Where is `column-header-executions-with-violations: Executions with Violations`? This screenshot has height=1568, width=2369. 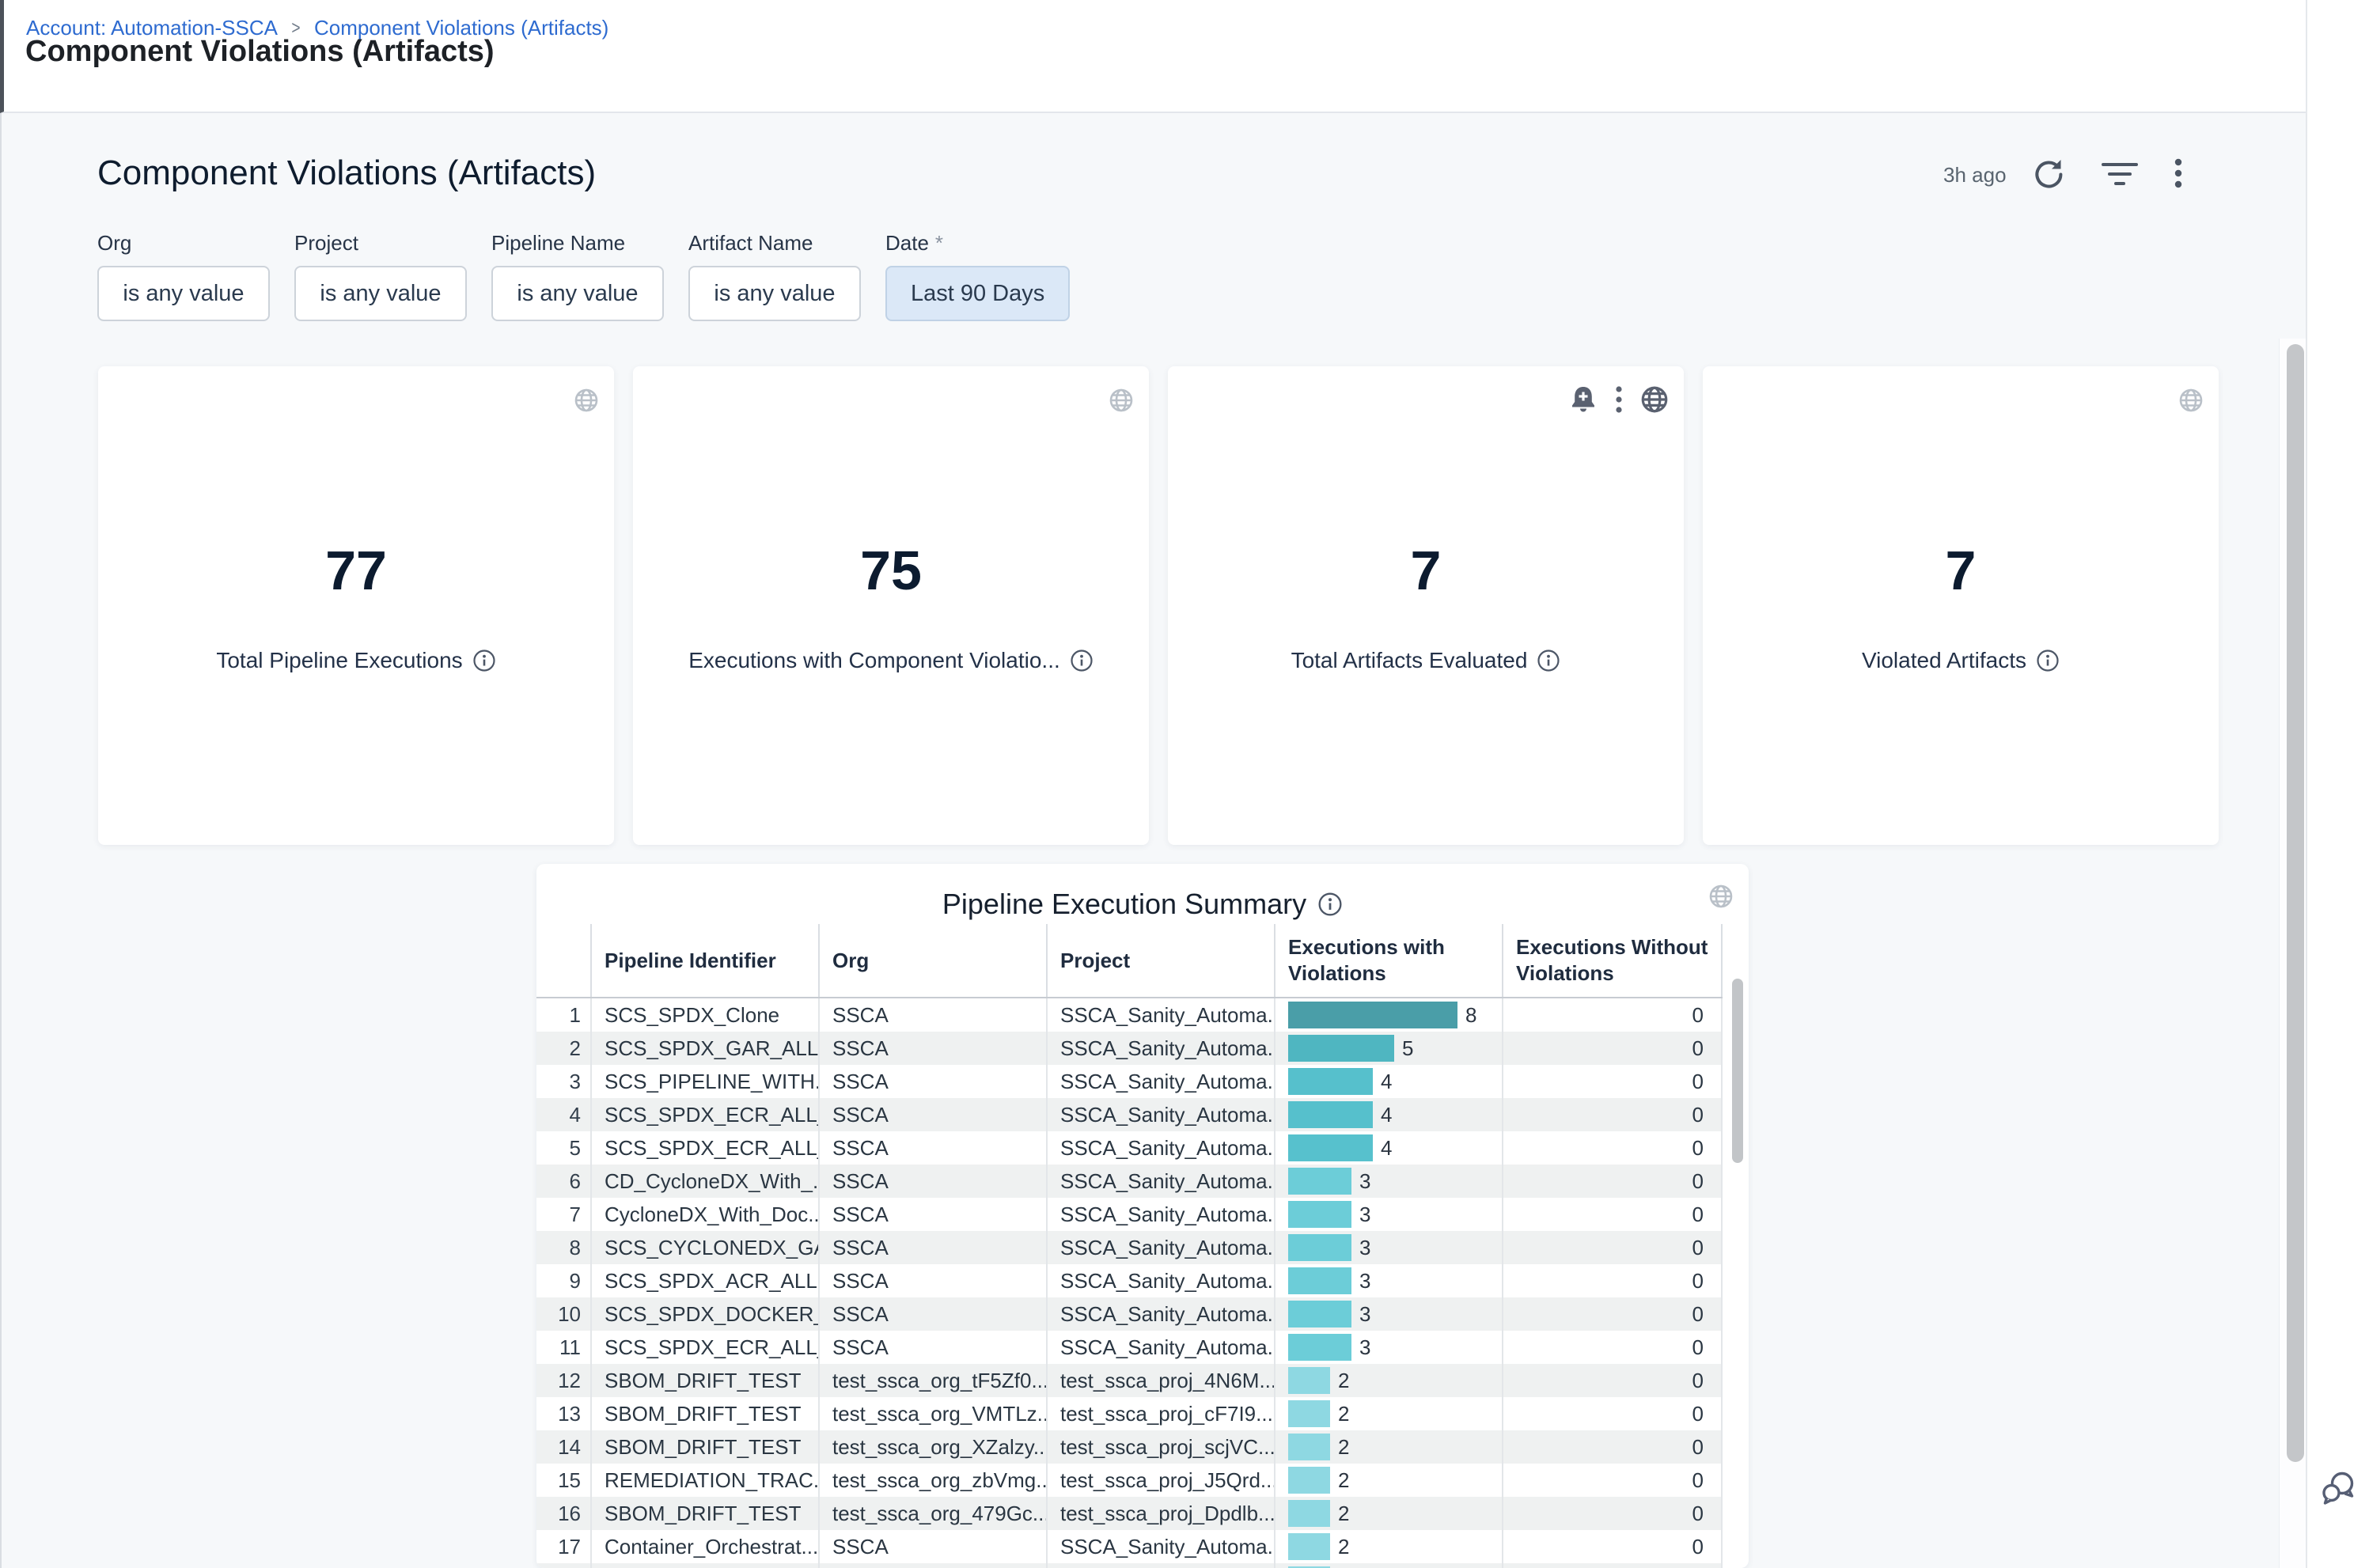 column-header-executions-with-violations: Executions with Violations is located at coordinates (1389, 960).